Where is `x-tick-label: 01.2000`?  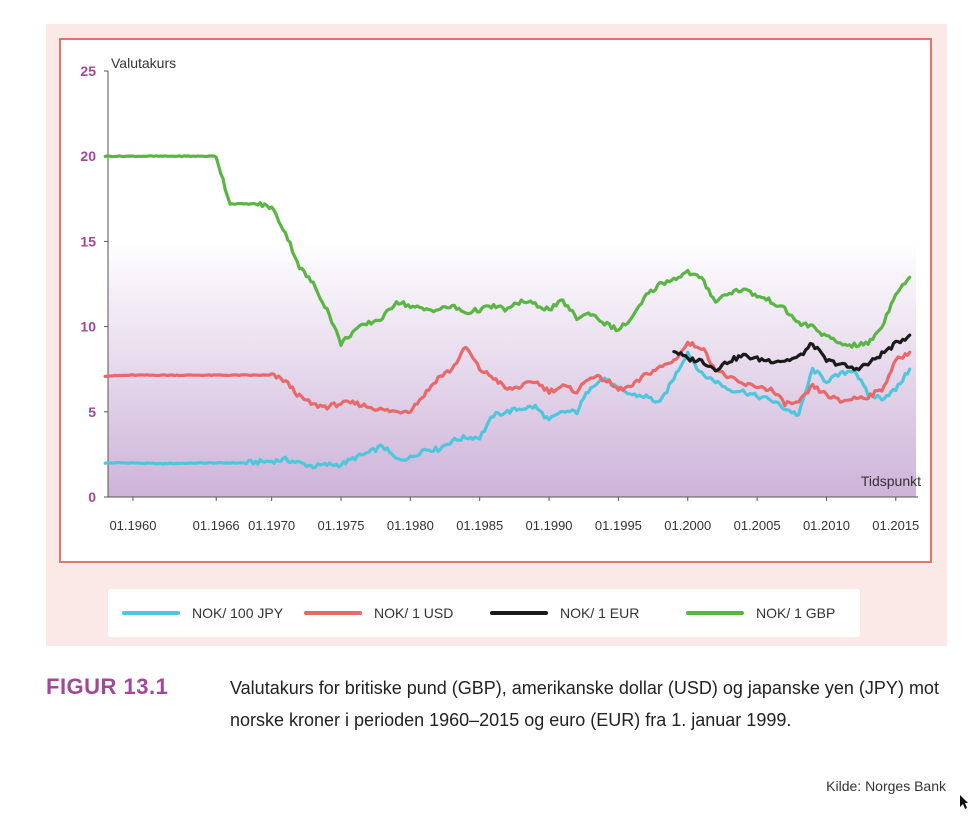
x-tick-label: 01.2000 is located at coordinates (687, 525).